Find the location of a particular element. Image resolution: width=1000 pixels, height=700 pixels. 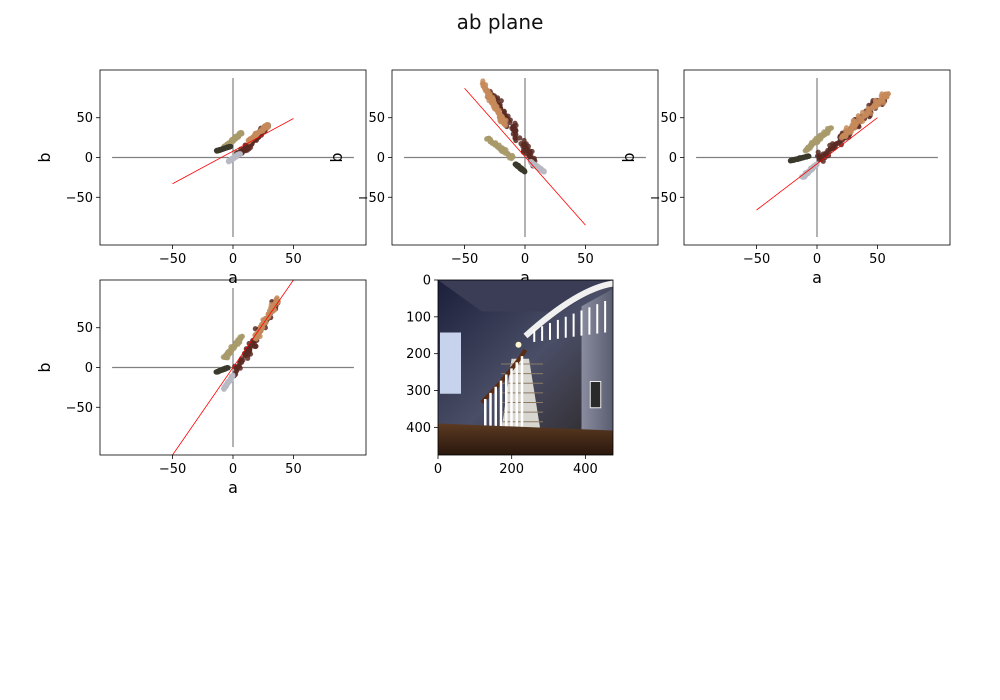

x-tick-label: 200 is located at coordinates (511, 469).